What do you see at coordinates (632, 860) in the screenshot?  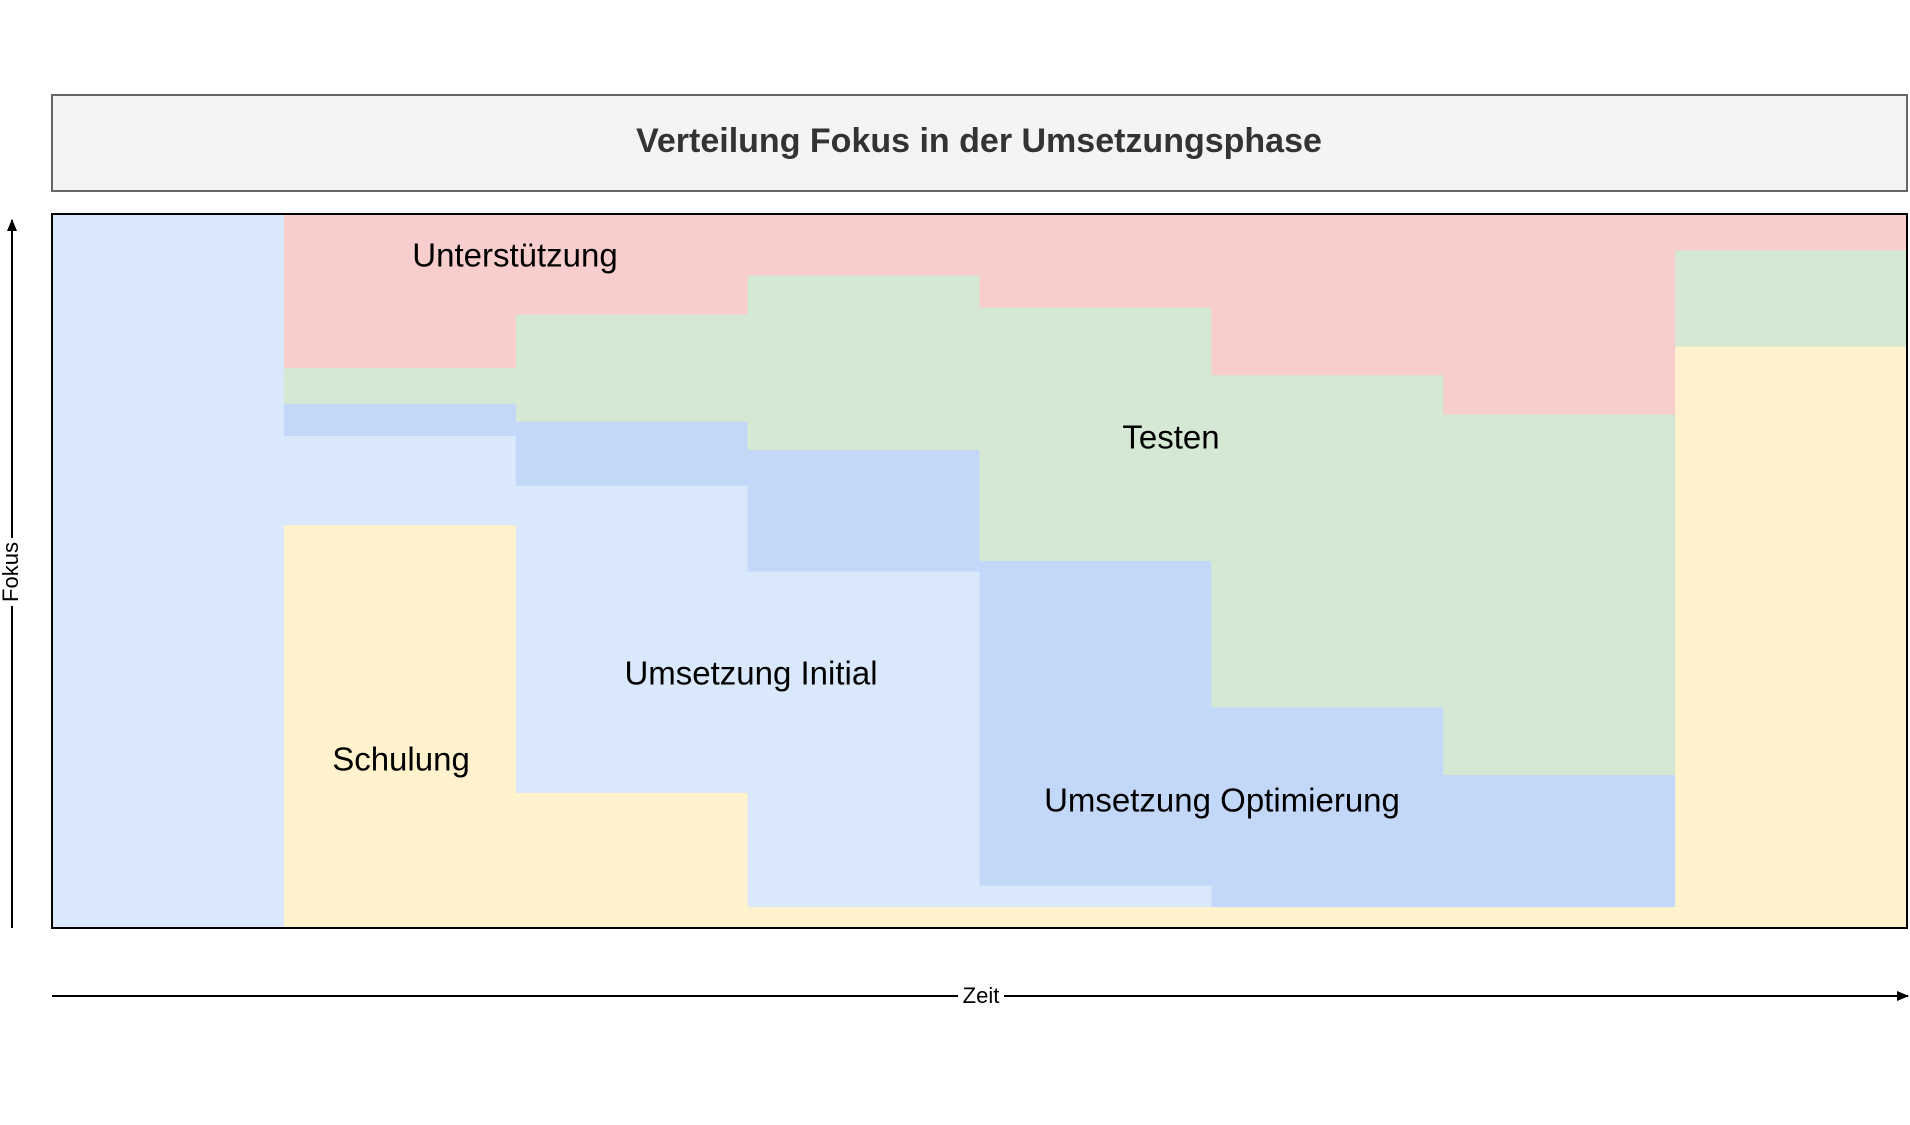 I see `area-segment-schulung-t3` at bounding box center [632, 860].